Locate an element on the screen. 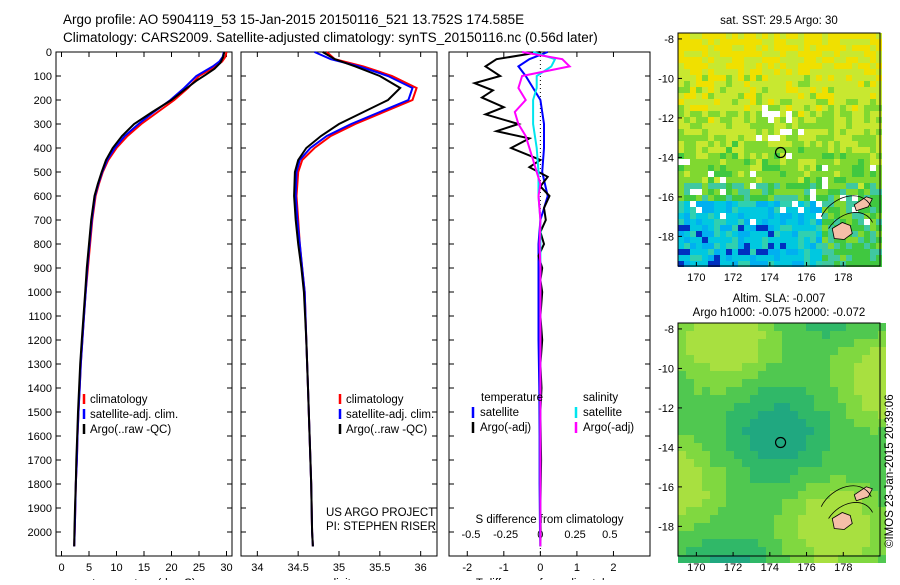 Image resolution: width=900 pixels, height=585 pixels. x2-tick-label: -0.5 is located at coordinates (470, 535).